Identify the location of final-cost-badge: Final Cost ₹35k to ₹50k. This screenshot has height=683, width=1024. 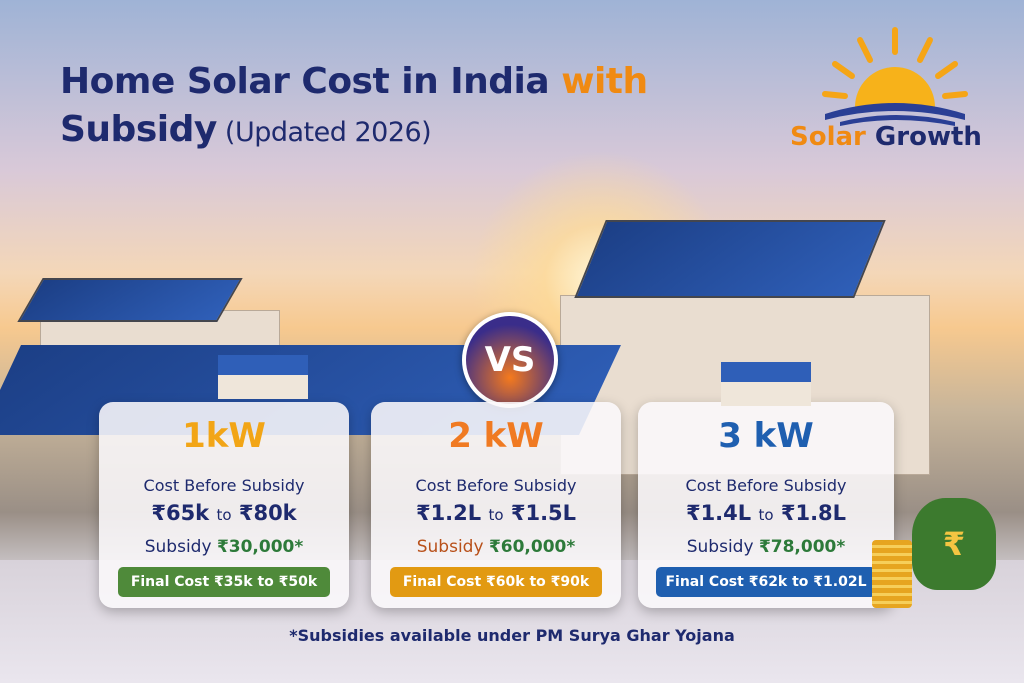
(224, 582).